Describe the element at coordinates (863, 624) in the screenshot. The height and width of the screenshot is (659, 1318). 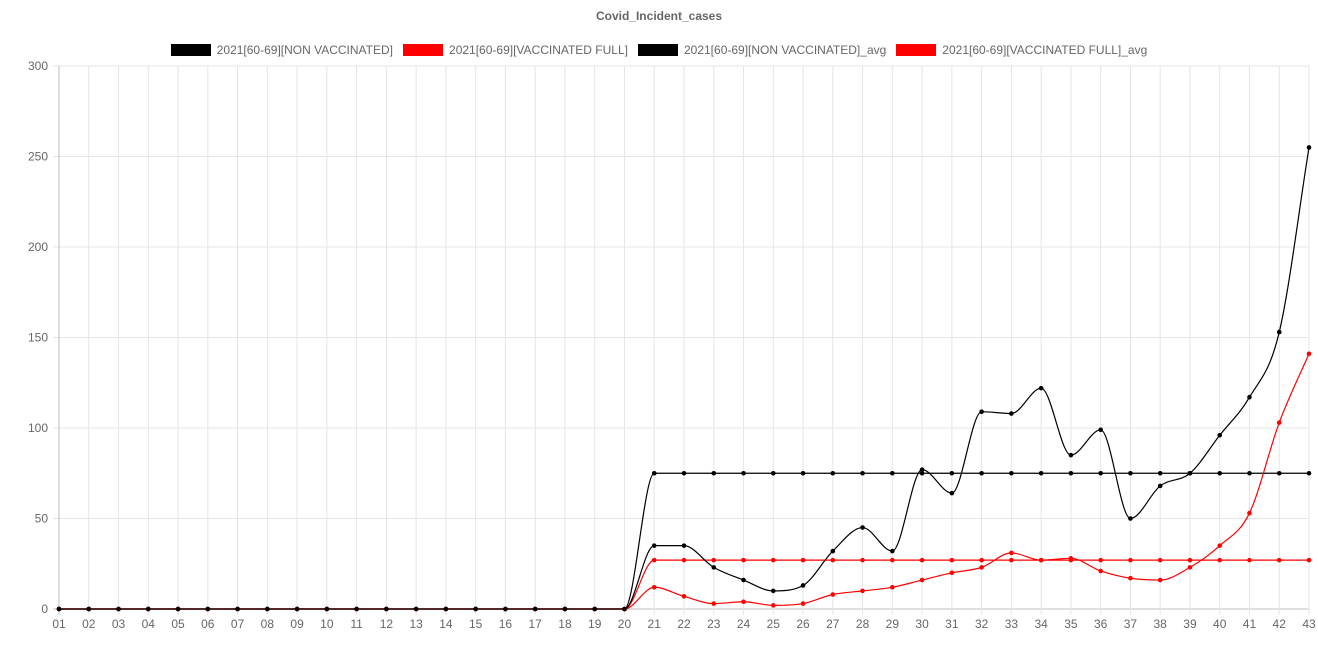
I see `x-tick-label: 28` at that location.